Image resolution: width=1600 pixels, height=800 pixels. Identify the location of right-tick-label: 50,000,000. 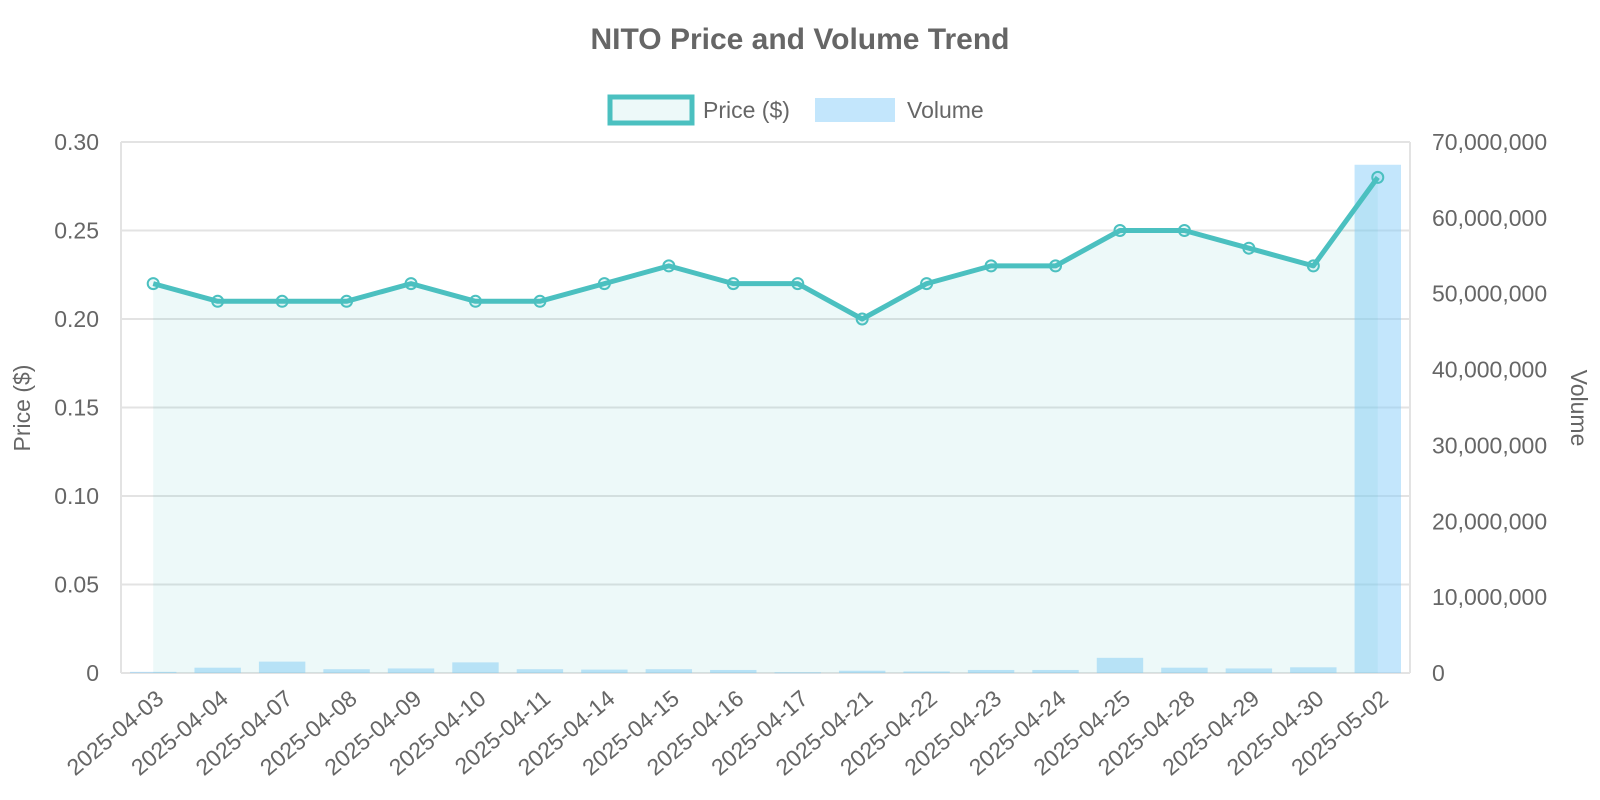
(1489, 294).